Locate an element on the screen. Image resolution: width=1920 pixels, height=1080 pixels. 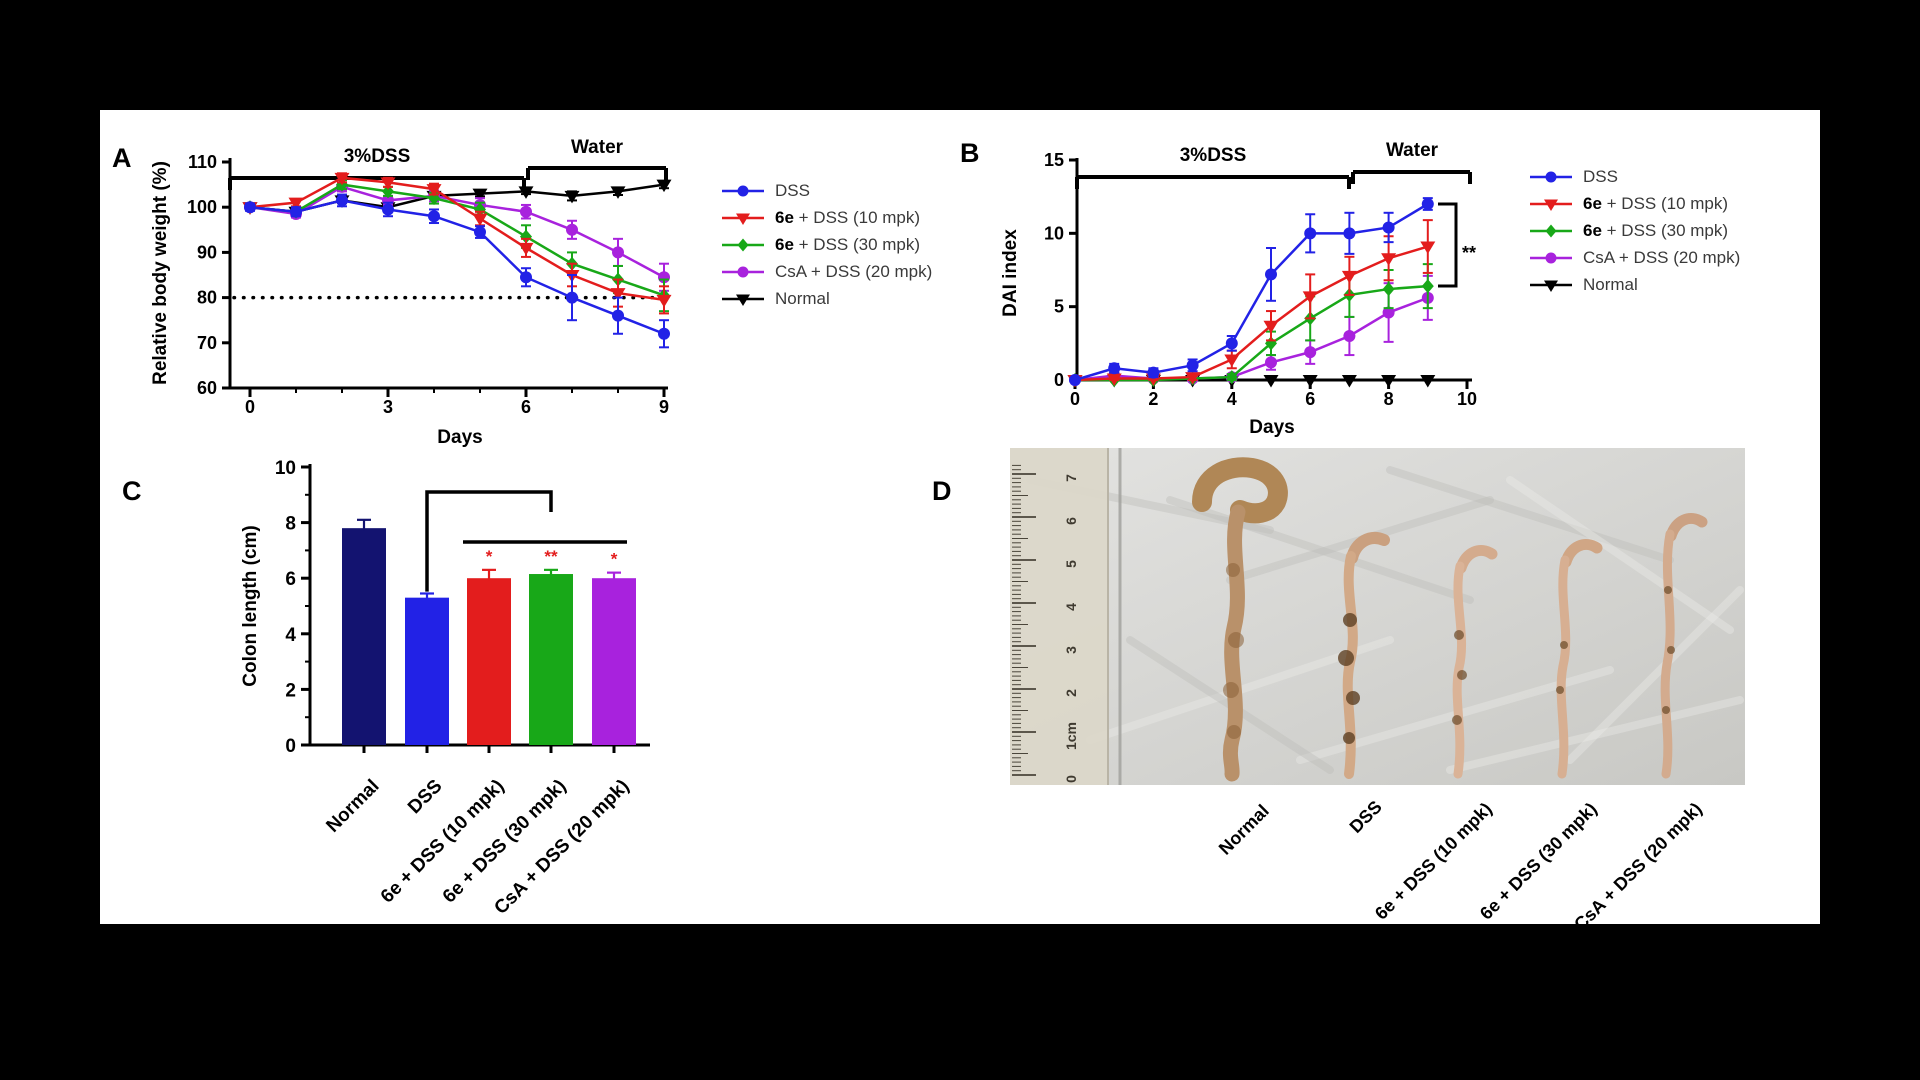
svg-text: 90 is located at coordinates (207, 252).